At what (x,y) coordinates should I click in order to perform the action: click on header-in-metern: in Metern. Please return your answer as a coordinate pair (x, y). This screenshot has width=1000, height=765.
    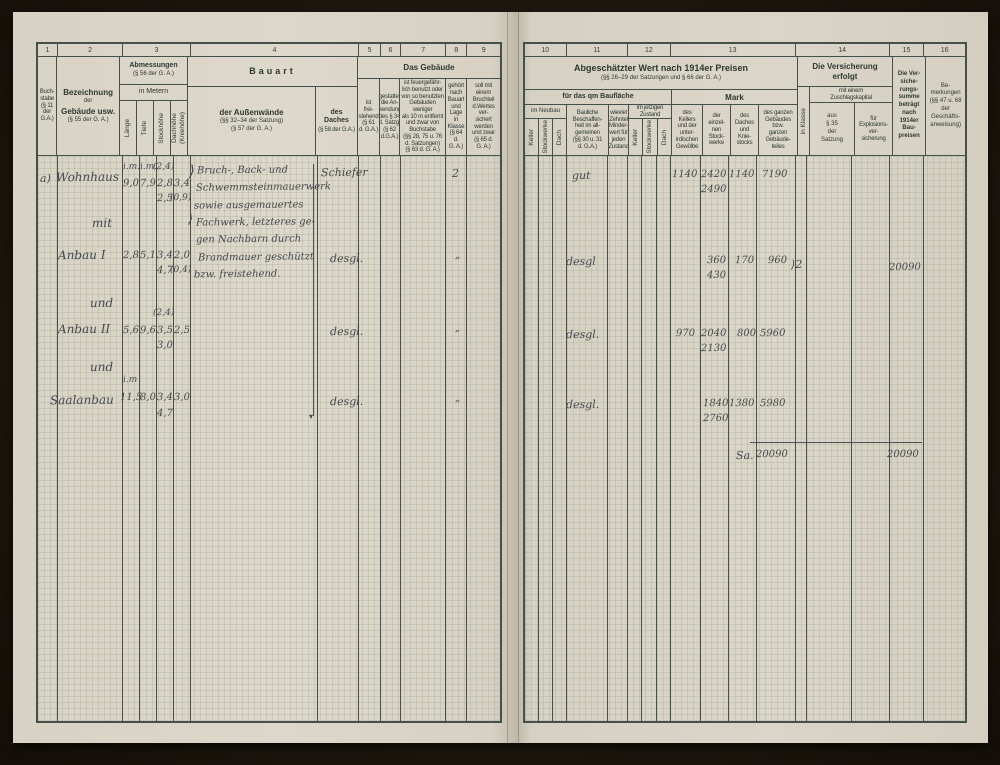
    Looking at the image, I should click on (154, 93).